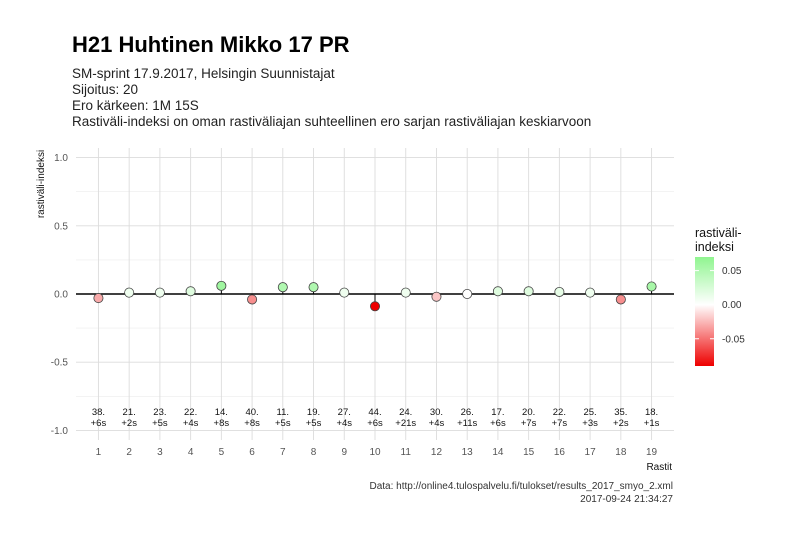 The image size is (787, 540). Describe the element at coordinates (732, 271) in the screenshot. I see `legend-tick-label: 0.05` at that location.